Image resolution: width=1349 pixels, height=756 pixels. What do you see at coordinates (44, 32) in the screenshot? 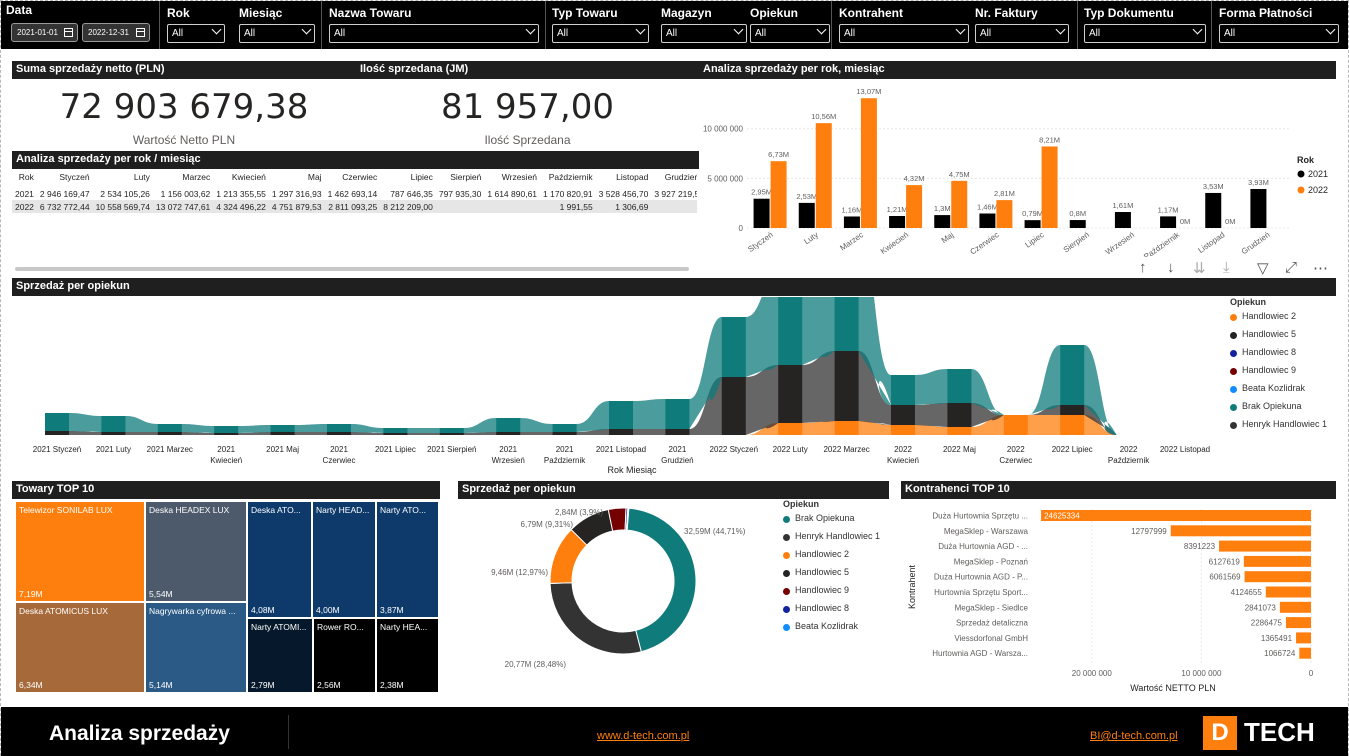
I see `date-from-input: 2021-01-01` at bounding box center [44, 32].